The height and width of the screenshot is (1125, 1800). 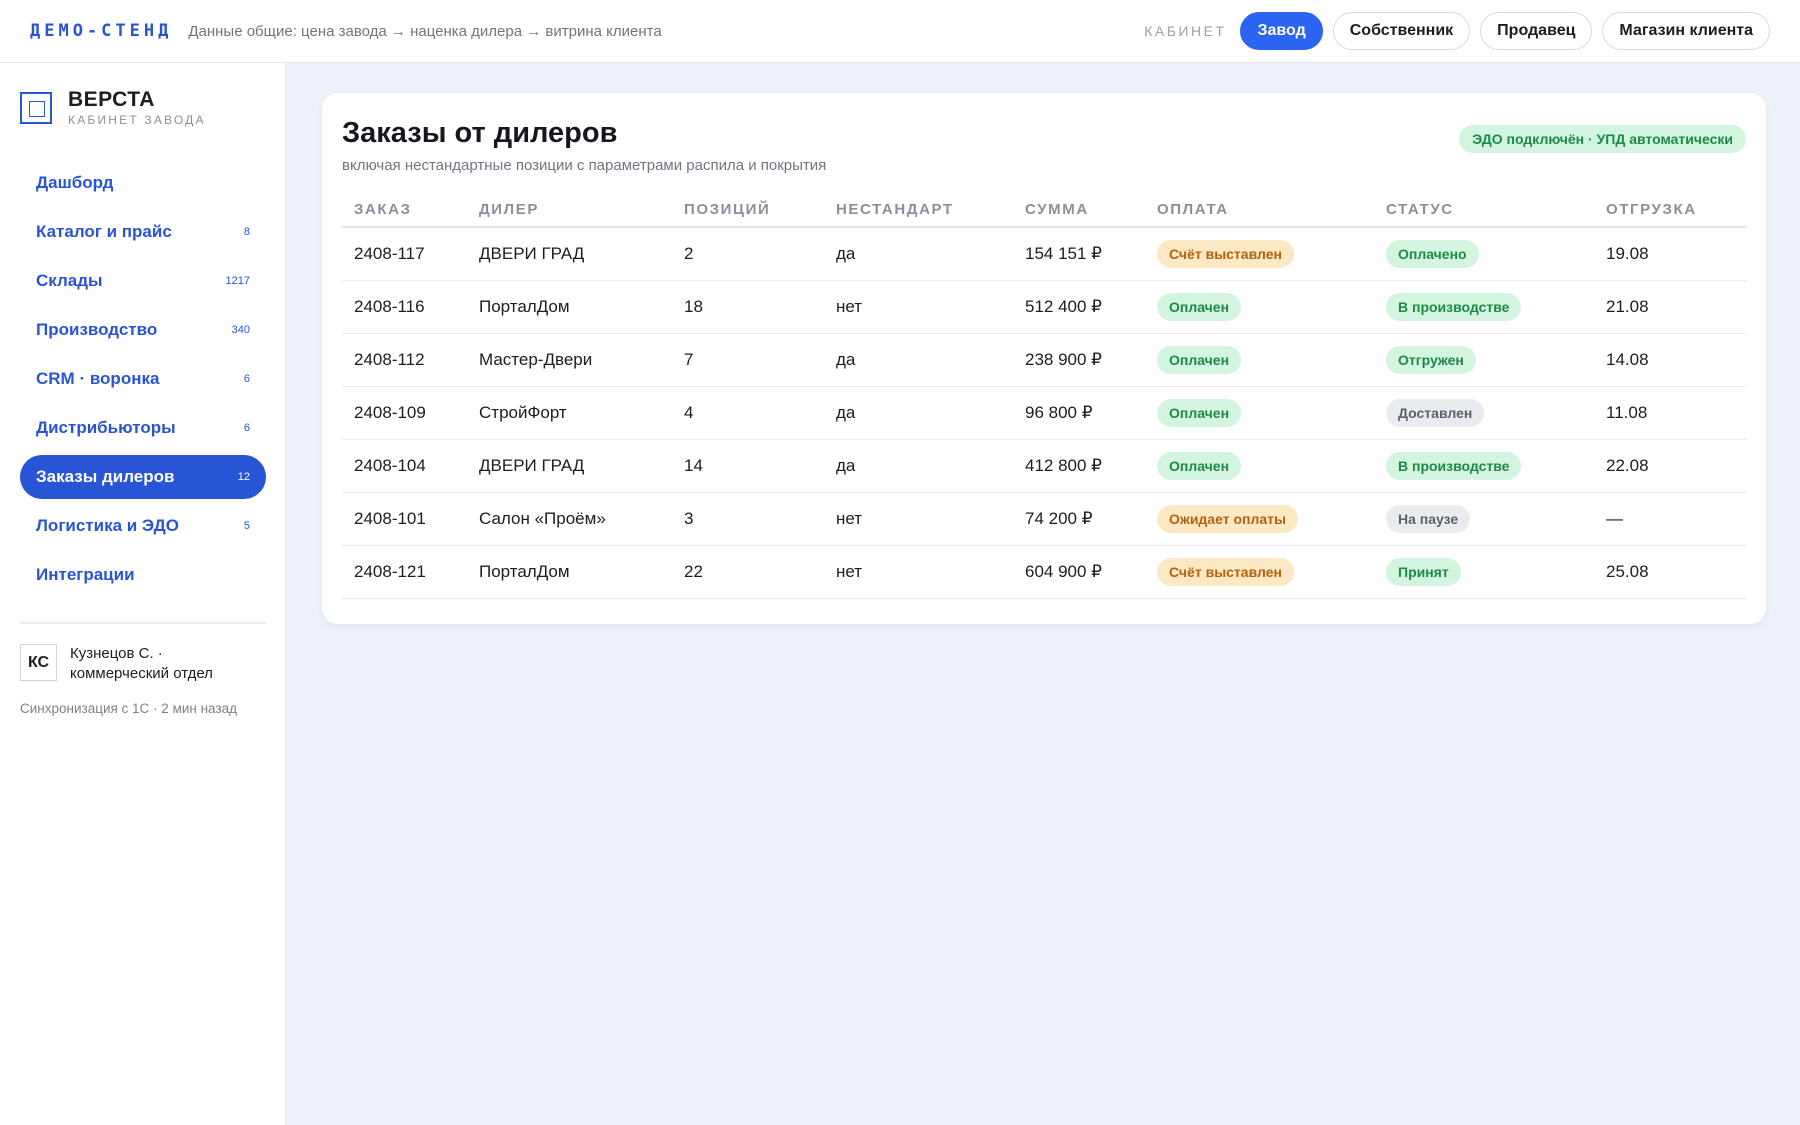 I want to click on column-header-nonstandard: НЕСТАНДАРТ, so click(x=918, y=214).